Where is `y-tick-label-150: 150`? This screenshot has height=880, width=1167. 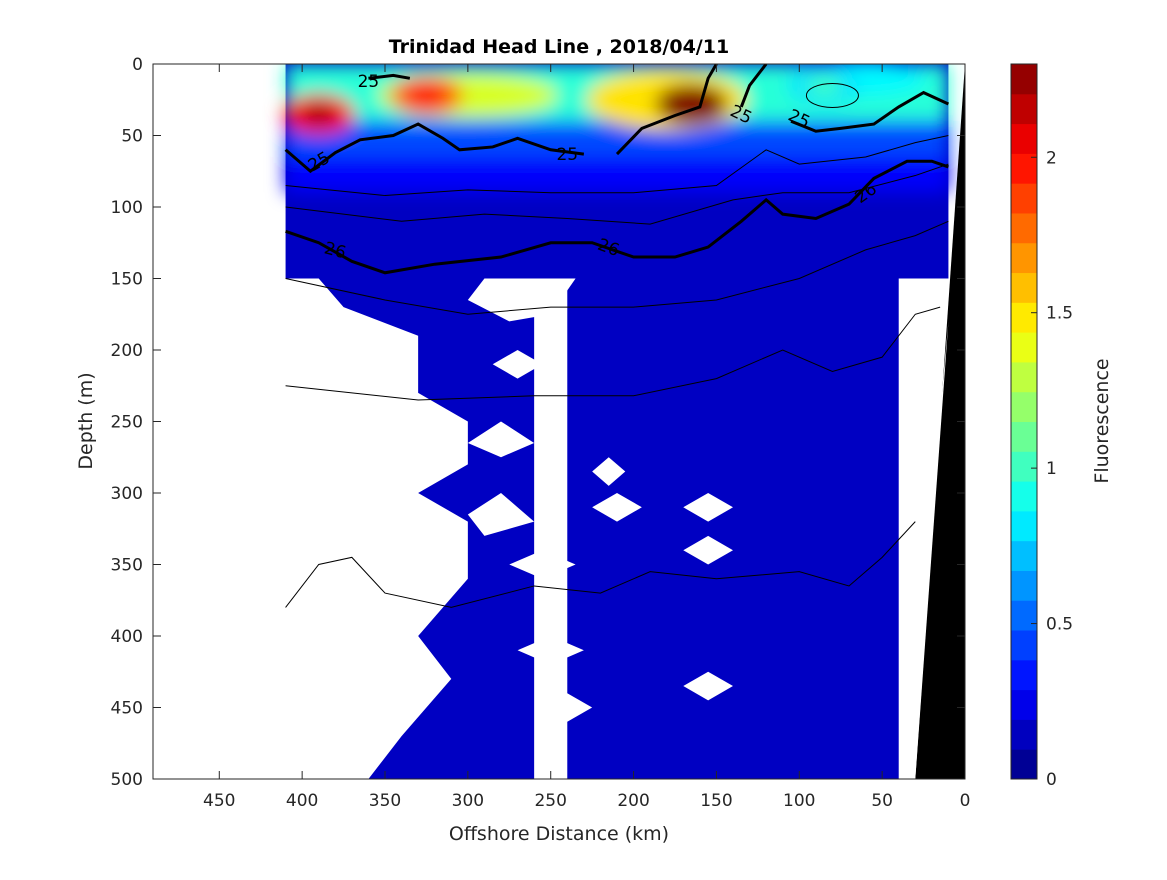 y-tick-label-150: 150 is located at coordinates (127, 280).